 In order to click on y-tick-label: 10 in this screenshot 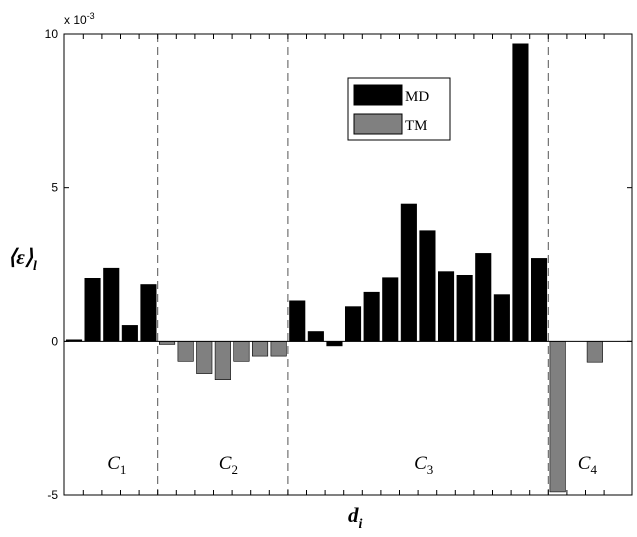, I will do `click(52, 34)`.